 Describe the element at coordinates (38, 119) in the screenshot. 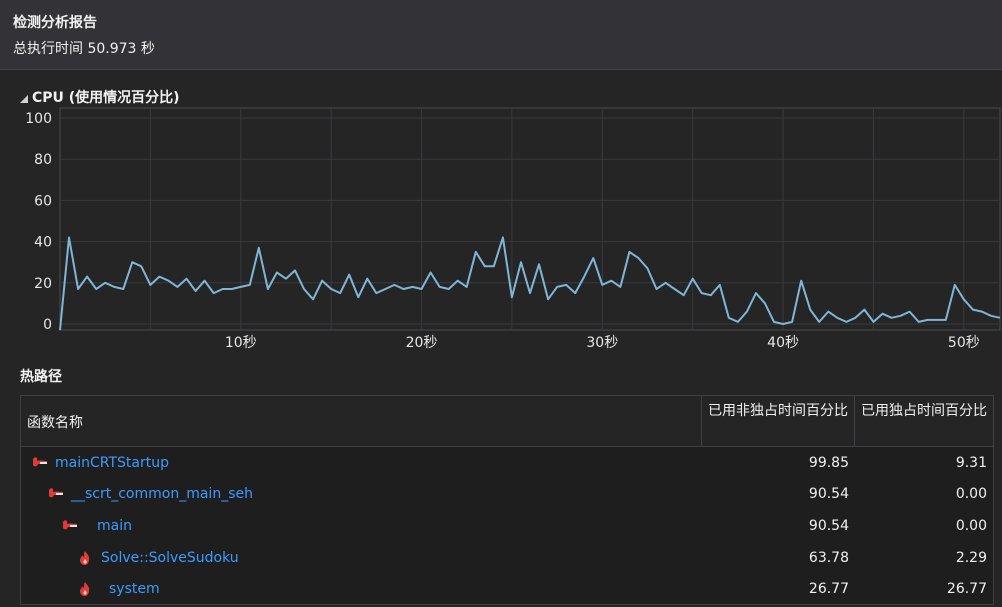

I see `y-tick-label: 100` at that location.